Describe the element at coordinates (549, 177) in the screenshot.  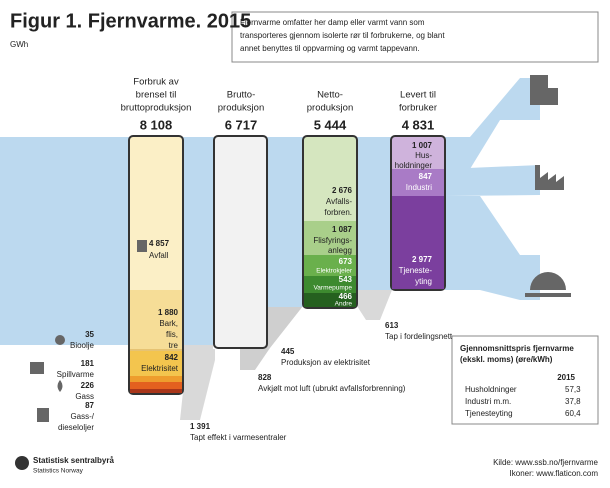
I see `icon-industry` at that location.